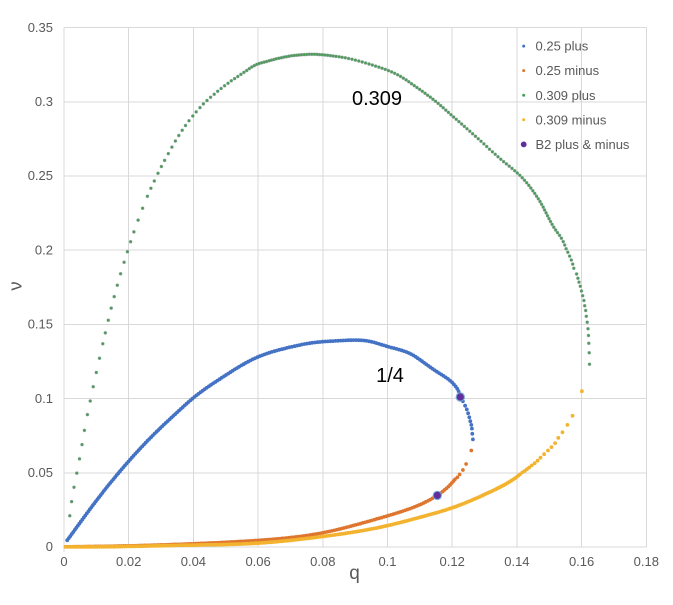 Image resolution: width=673 pixels, height=605 pixels. What do you see at coordinates (583, 144) in the screenshot?
I see `svg-text: B2 plus & minus` at bounding box center [583, 144].